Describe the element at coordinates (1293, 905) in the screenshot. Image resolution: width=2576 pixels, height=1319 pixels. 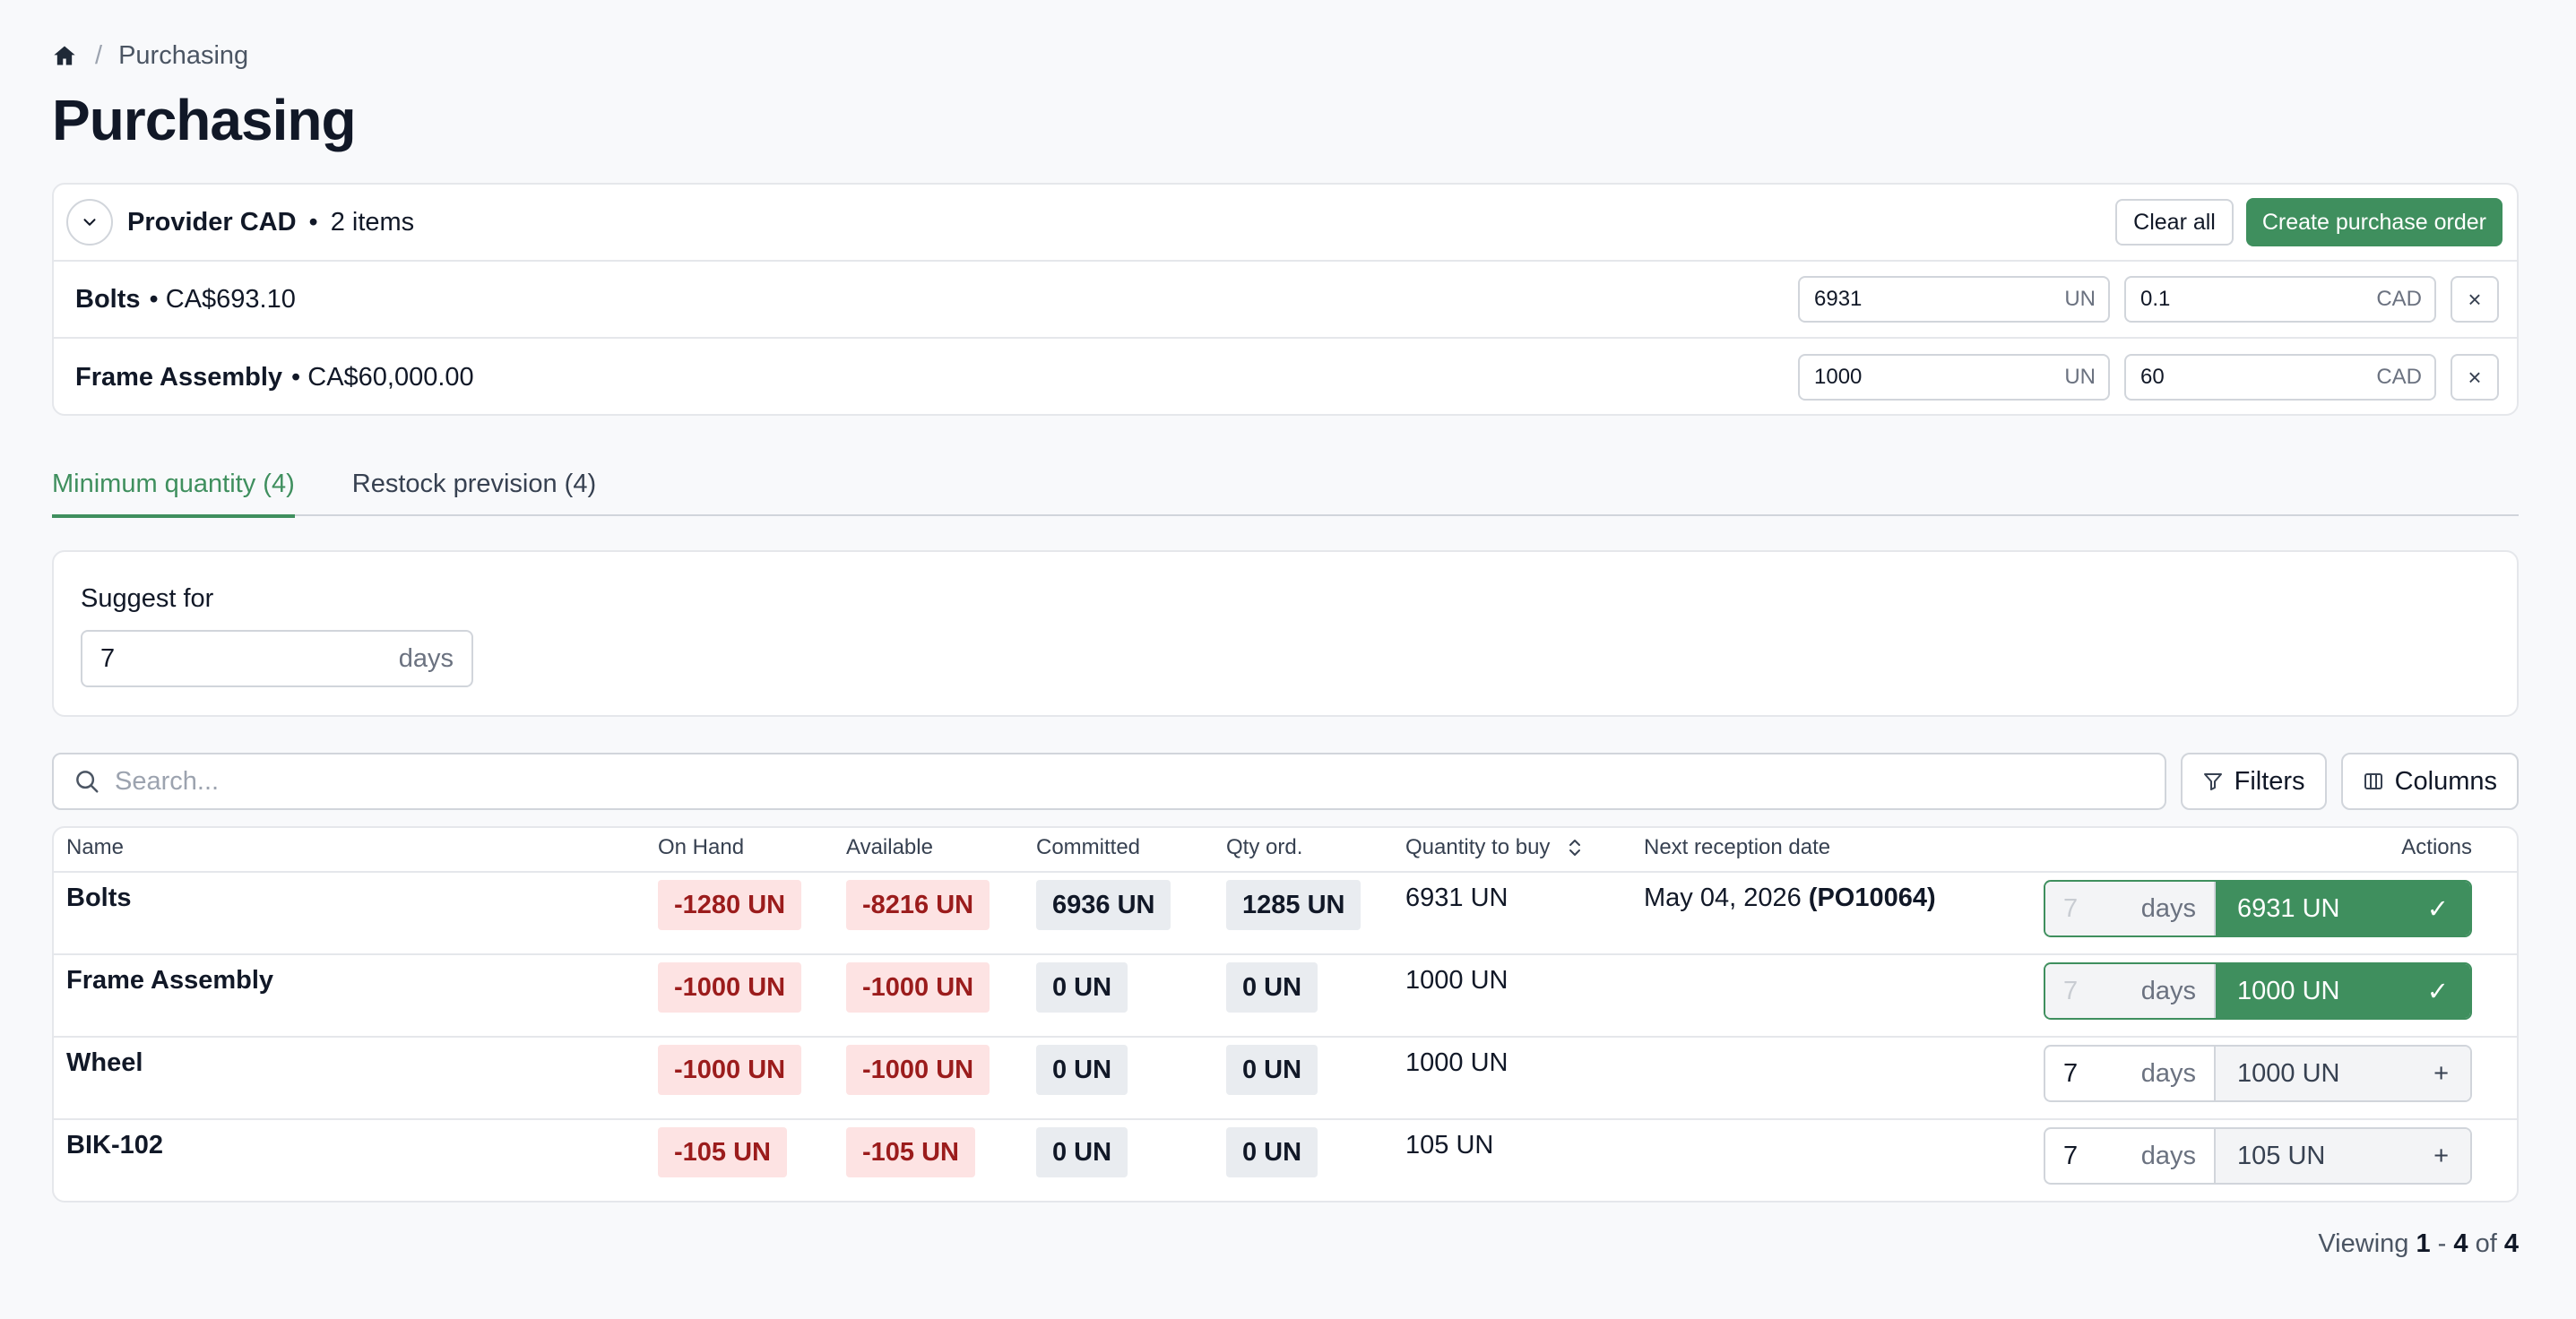
I see `qty-ord-badge: 1285 UN` at that location.